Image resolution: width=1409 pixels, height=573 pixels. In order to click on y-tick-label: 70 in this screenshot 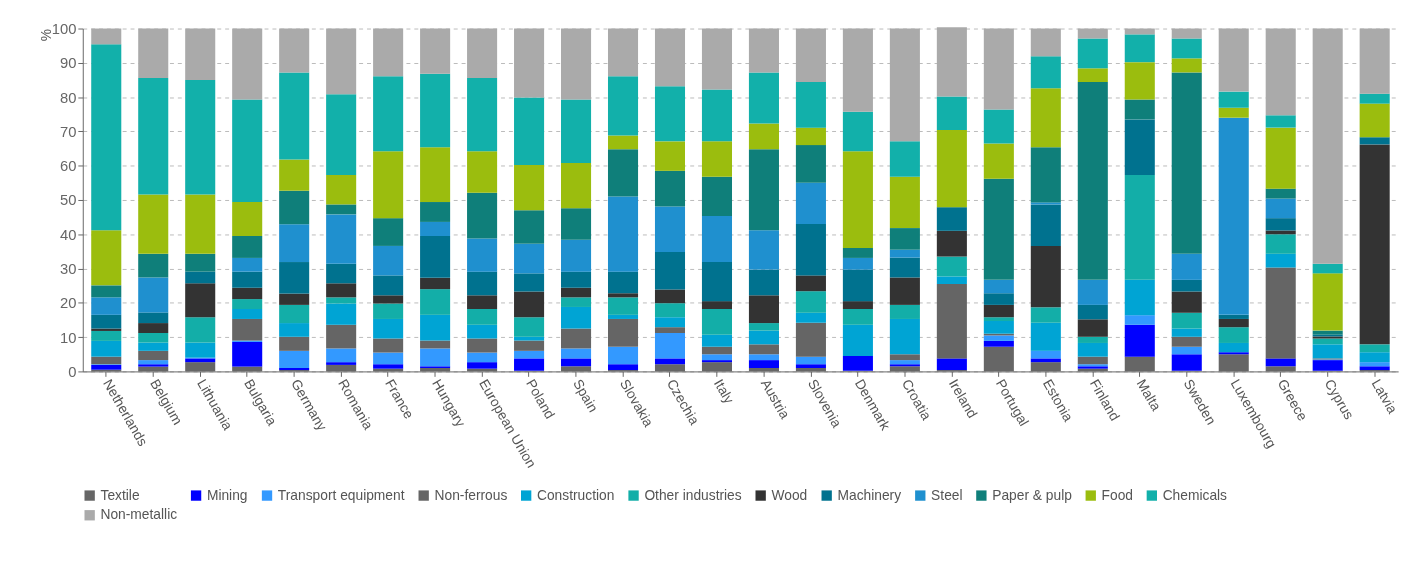, I will do `click(68, 131)`.